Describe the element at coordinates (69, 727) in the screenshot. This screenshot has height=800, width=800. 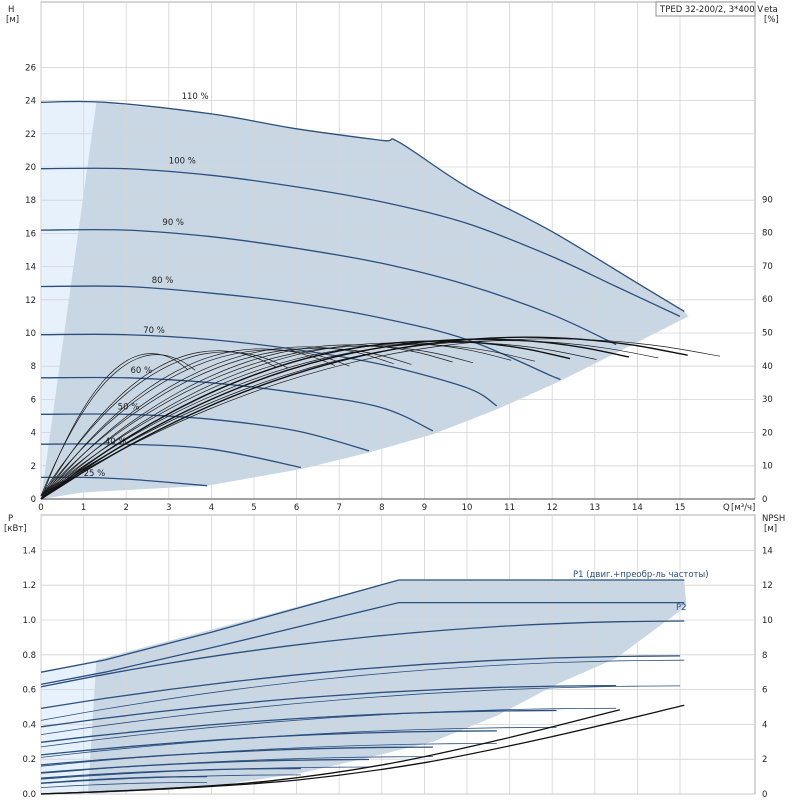
I see `min-flow-zone-bottom` at that location.